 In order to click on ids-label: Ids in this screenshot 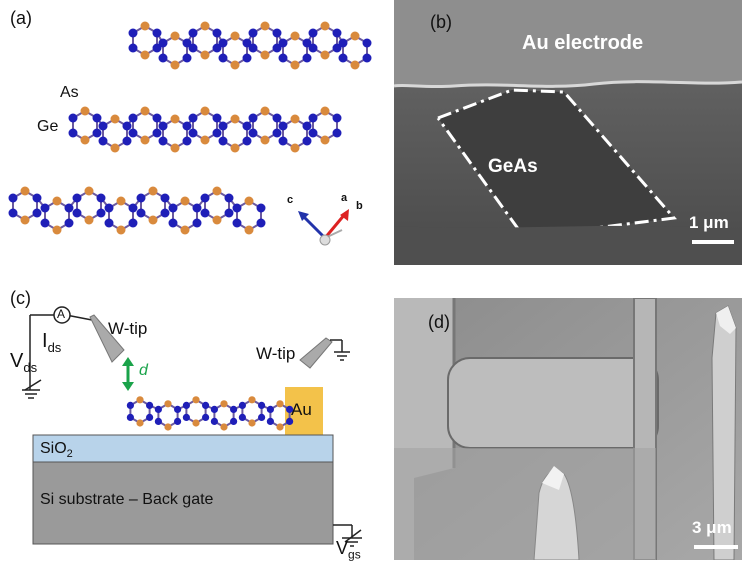, I will do `click(52, 342)`.